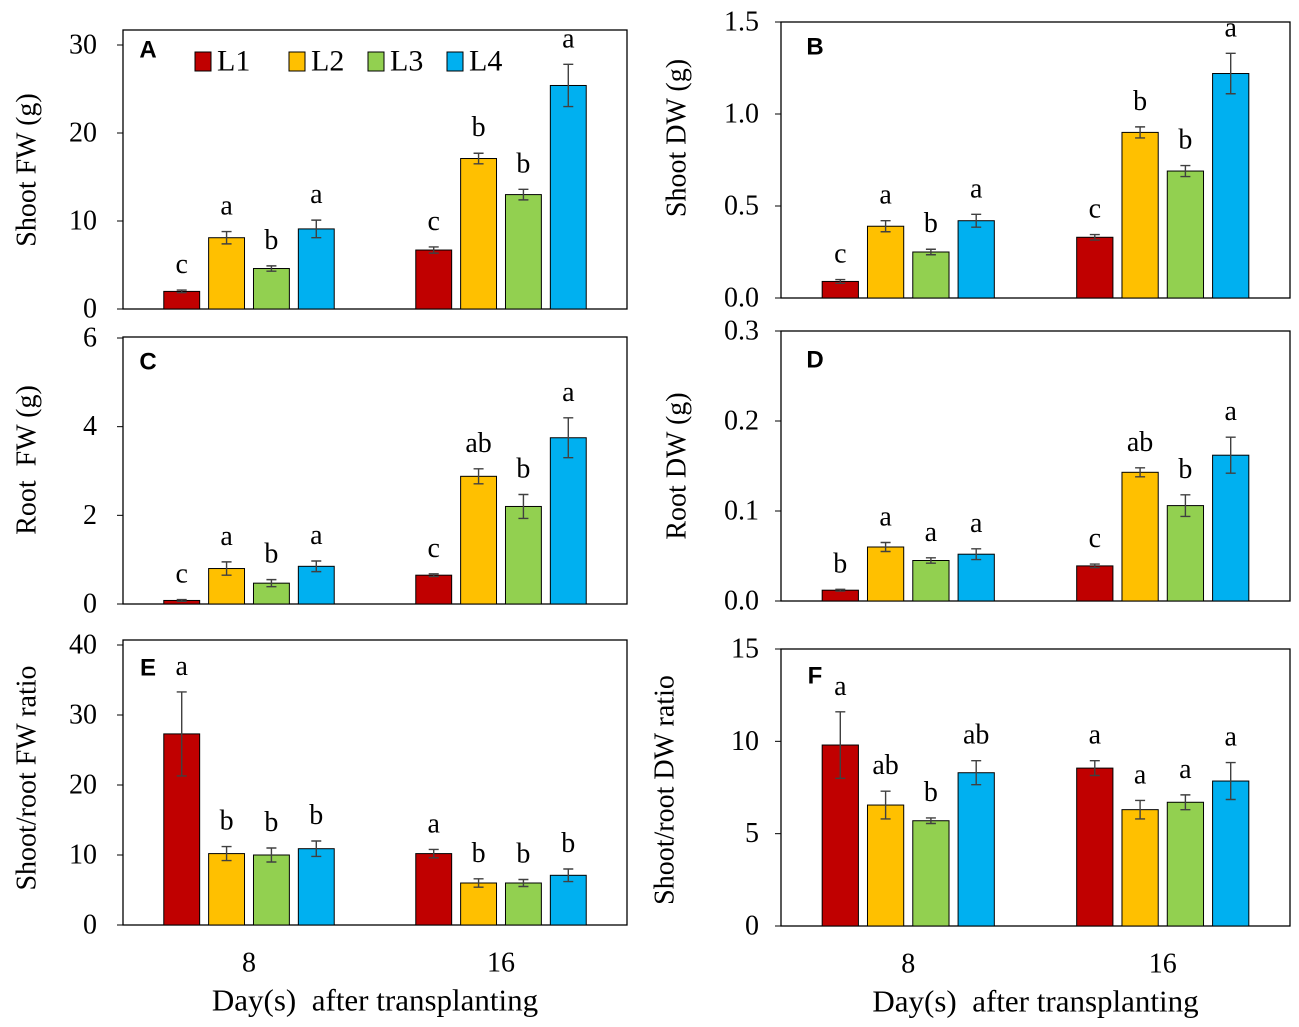  Describe the element at coordinates (677, 465) in the screenshot. I see `y-axis-title: Root DW (g)` at that location.